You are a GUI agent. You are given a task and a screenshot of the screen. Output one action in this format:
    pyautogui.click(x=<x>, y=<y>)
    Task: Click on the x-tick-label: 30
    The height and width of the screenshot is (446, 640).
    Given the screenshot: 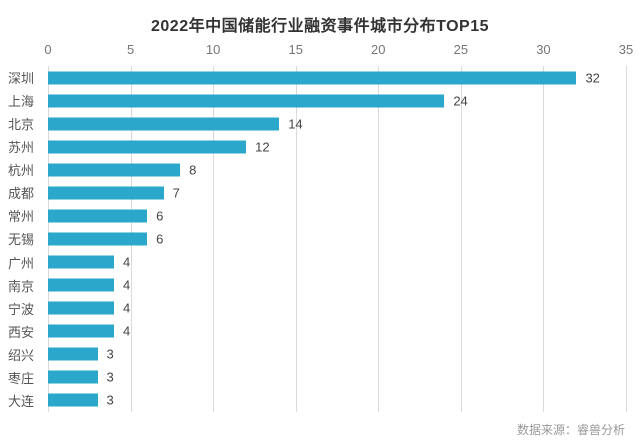 What is the action you would take?
    pyautogui.click(x=543, y=49)
    